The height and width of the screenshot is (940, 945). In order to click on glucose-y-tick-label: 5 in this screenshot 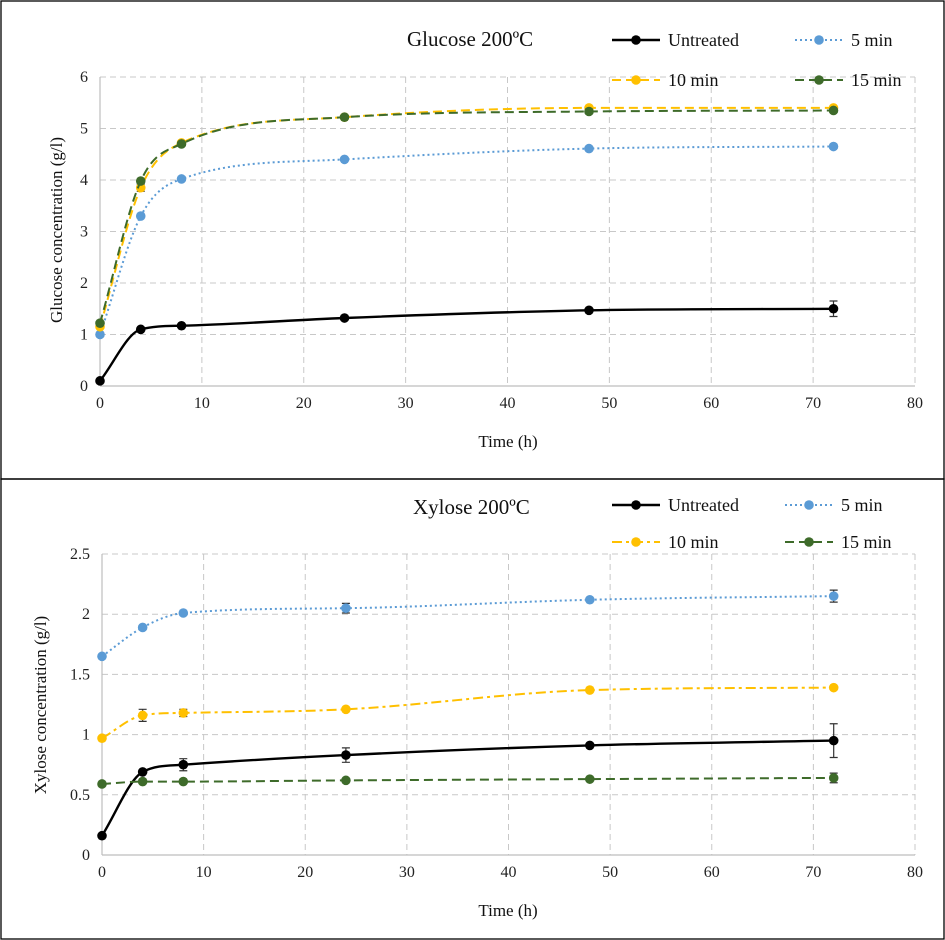, I will do `click(84, 129)`.